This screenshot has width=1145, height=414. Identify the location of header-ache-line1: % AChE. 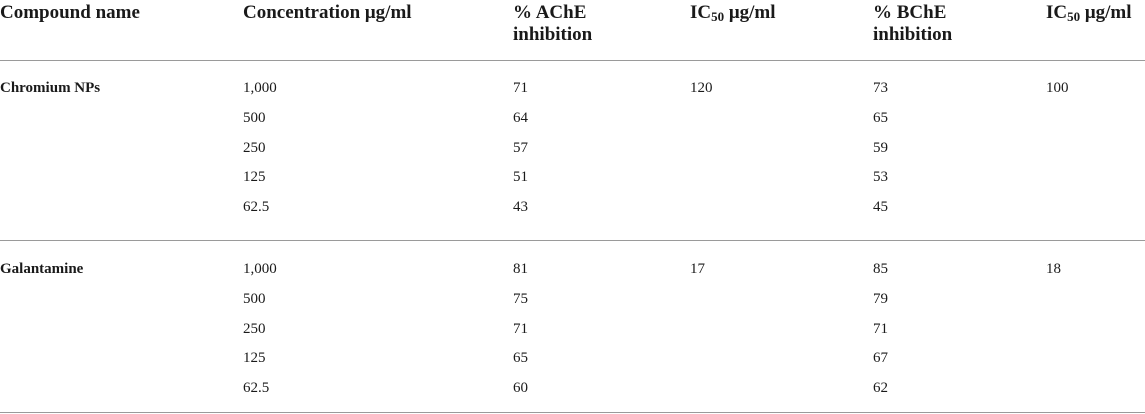
(550, 12).